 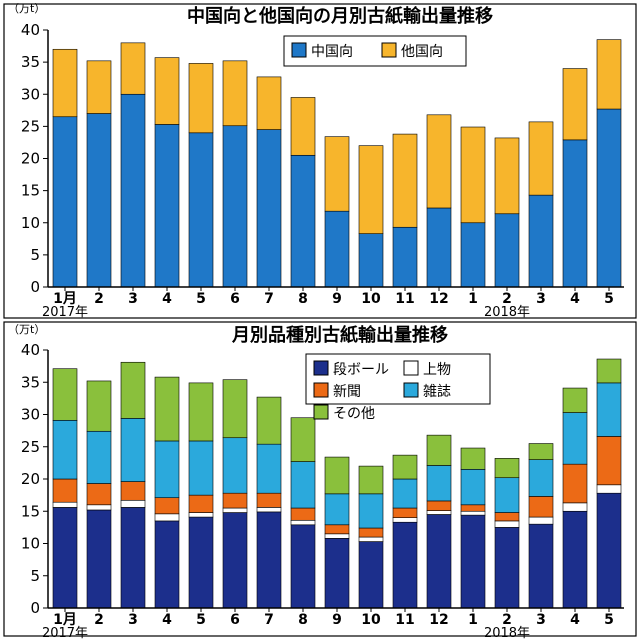 What do you see at coordinates (473, 508) in the screenshot?
I see `bar-新聞-13` at bounding box center [473, 508].